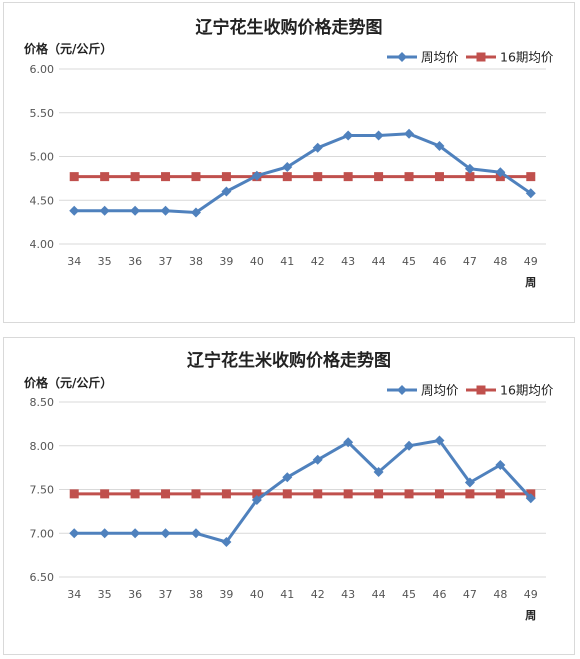 Image resolution: width=580 pixels, height=659 pixels. Describe the element at coordinates (42, 577) in the screenshot. I see `y-tick-label: 6.50` at that location.